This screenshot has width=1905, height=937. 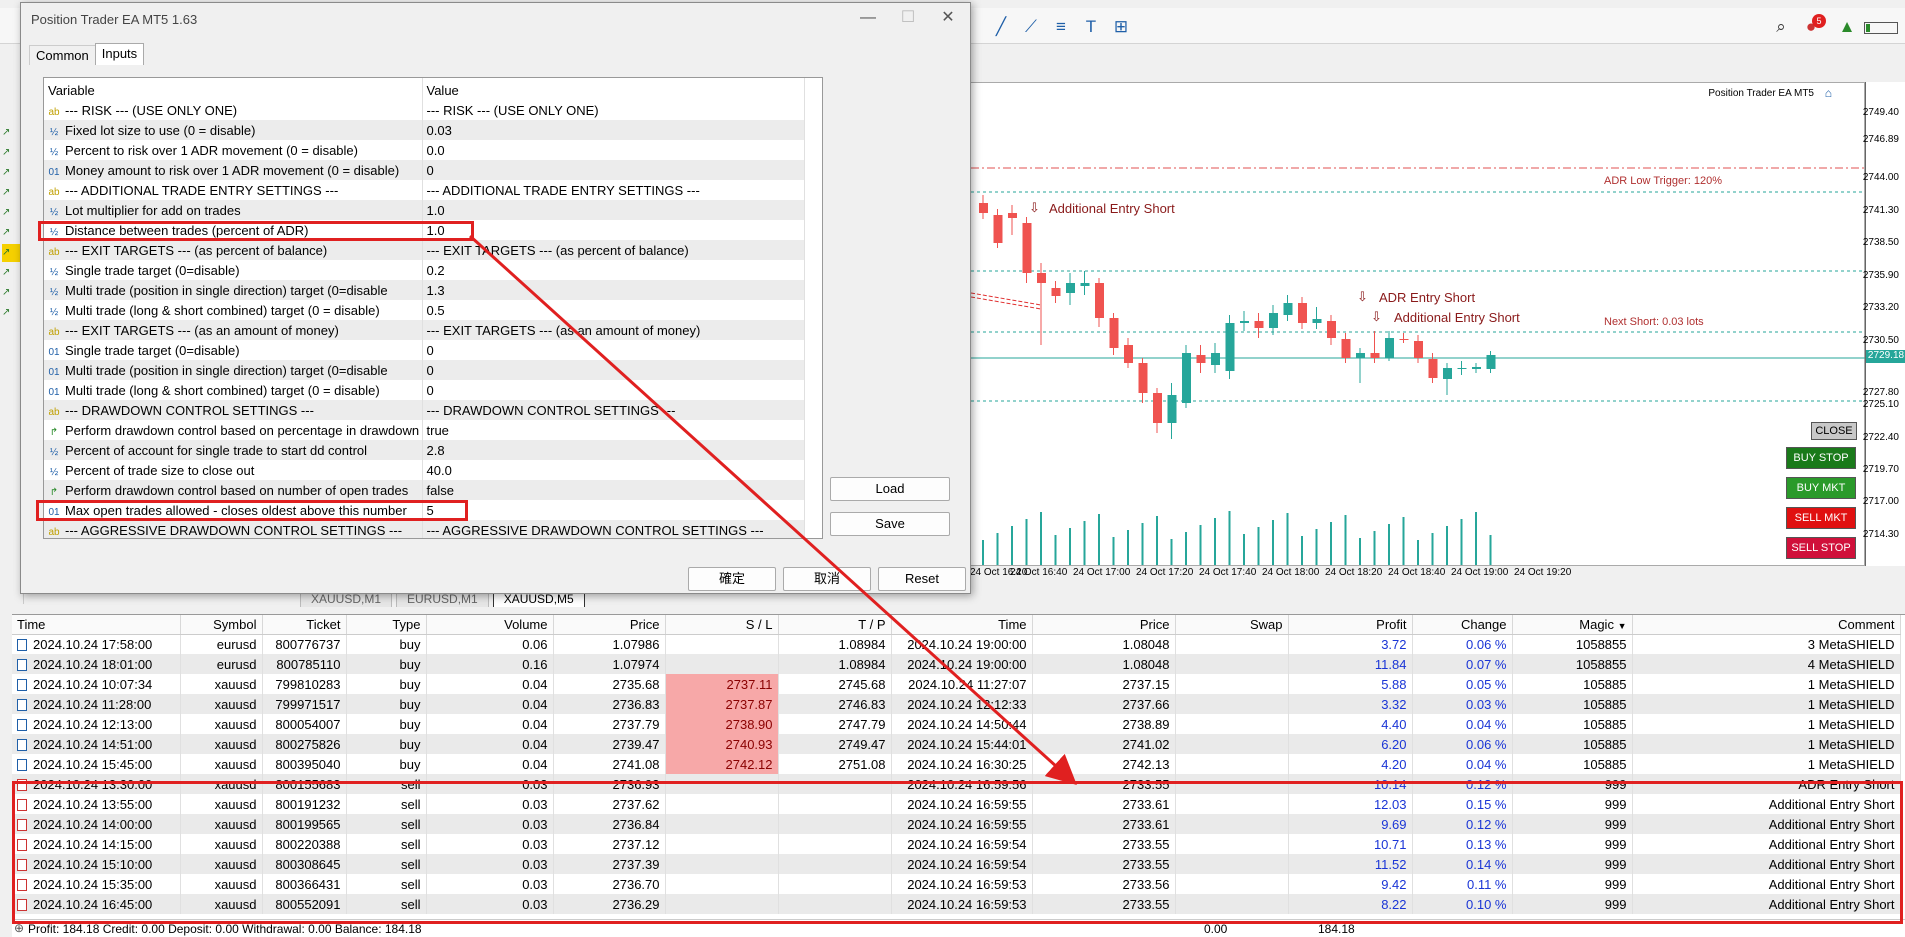 I want to click on col-profit: Profit, so click(x=1350, y=625).